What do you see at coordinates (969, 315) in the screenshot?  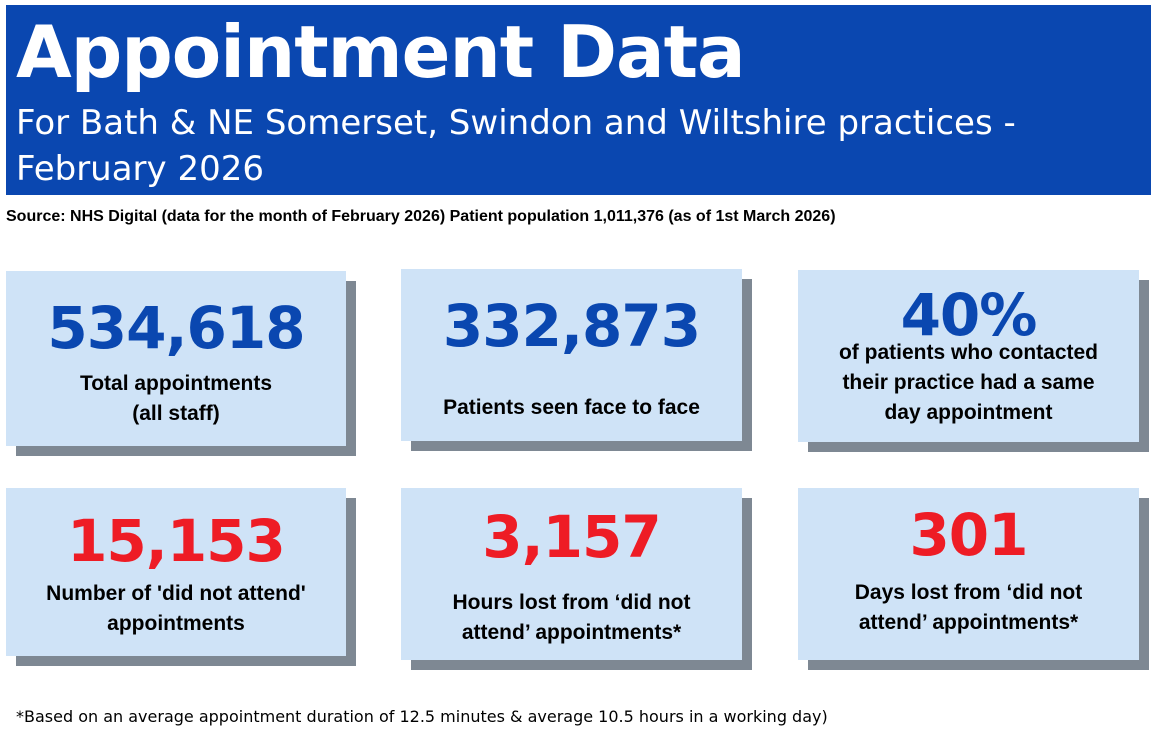 I see `stat-value: 40%` at bounding box center [969, 315].